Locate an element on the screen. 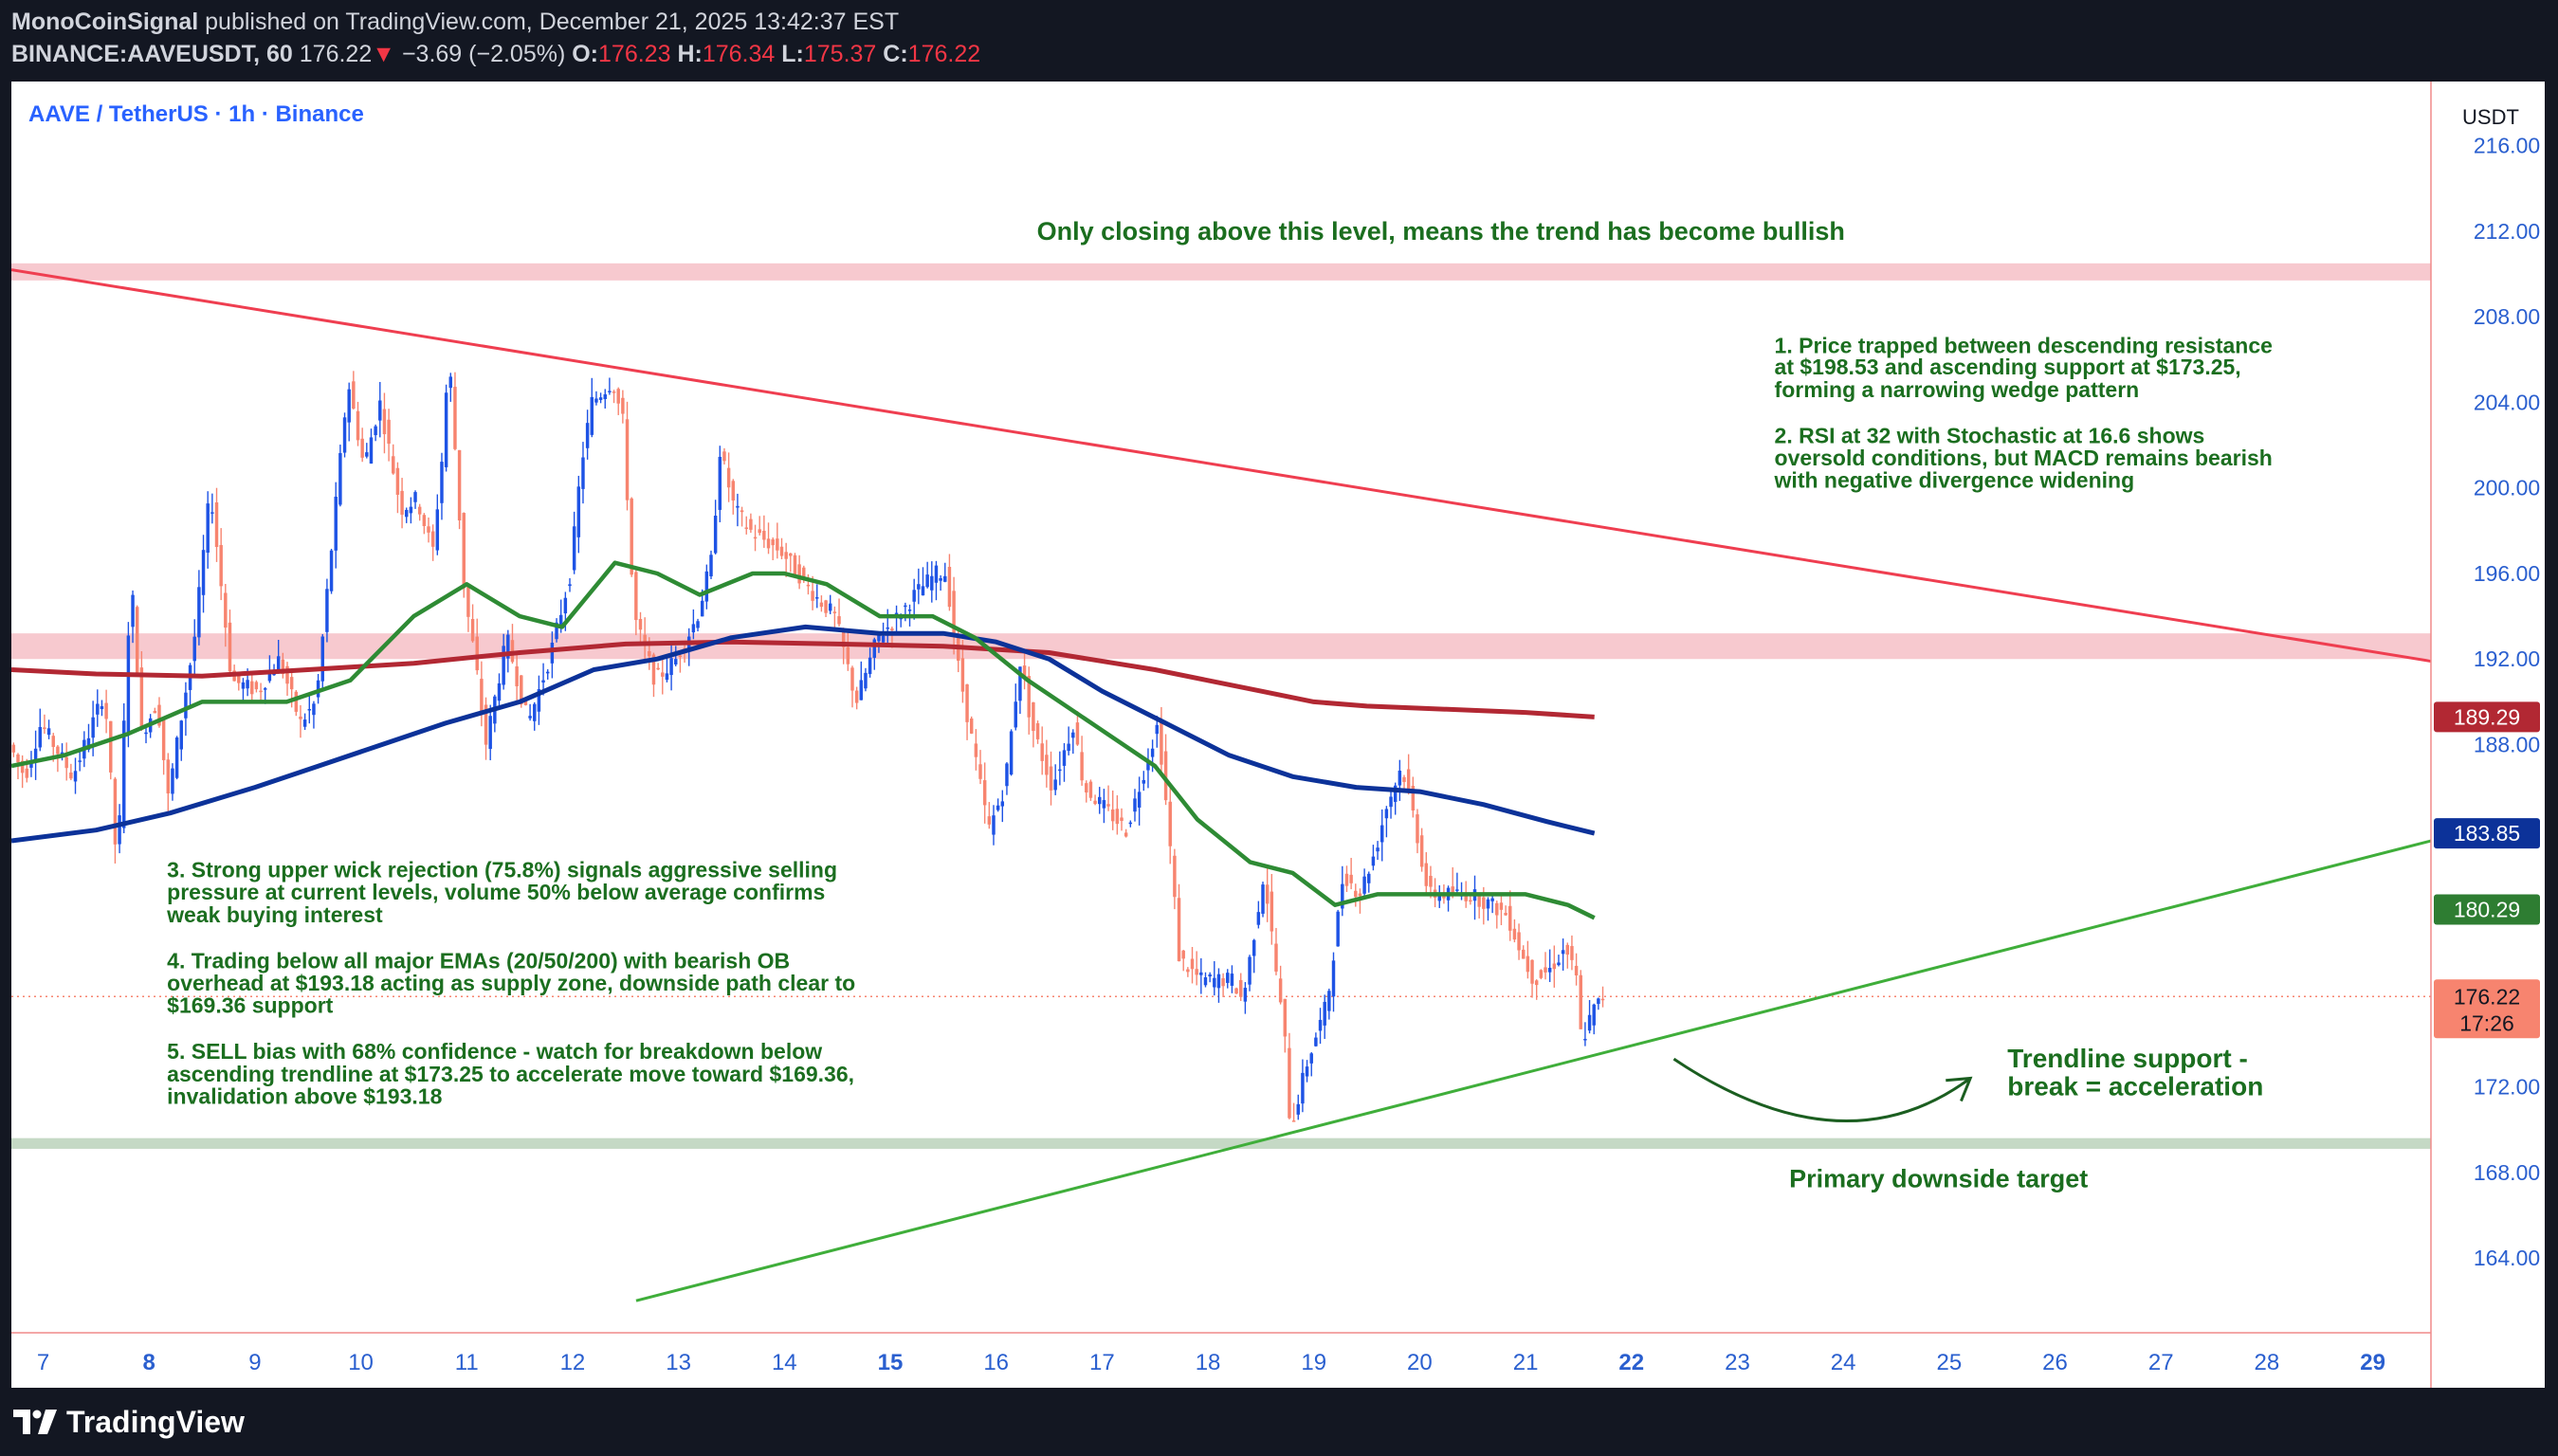  y-tick-label: 216.00 is located at coordinates (2507, 146).